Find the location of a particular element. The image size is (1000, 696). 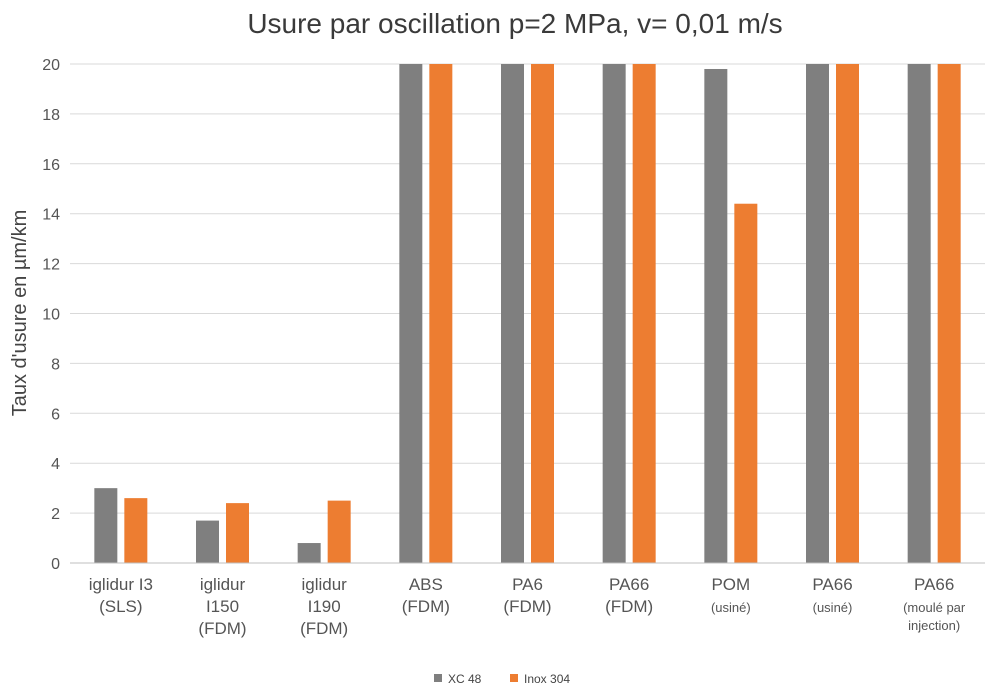

y-tick-label: 0 is located at coordinates (55, 564).